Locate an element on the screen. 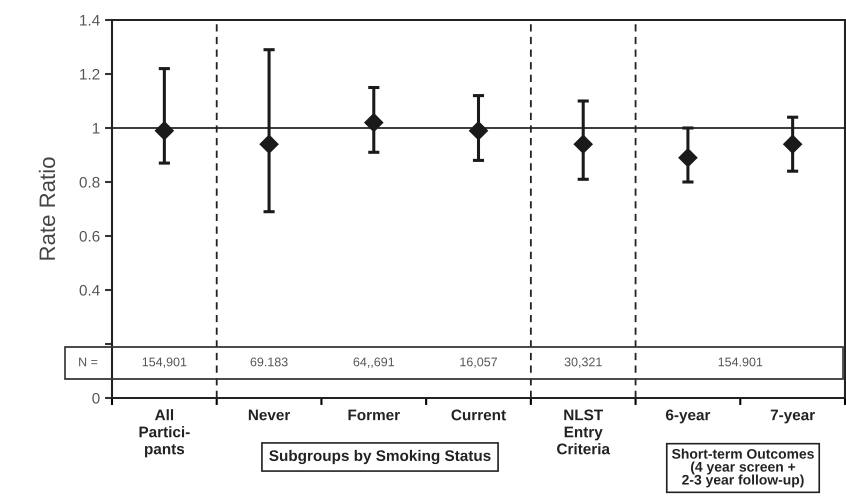  x-tick-label: All Partici- pants is located at coordinates (164, 433).